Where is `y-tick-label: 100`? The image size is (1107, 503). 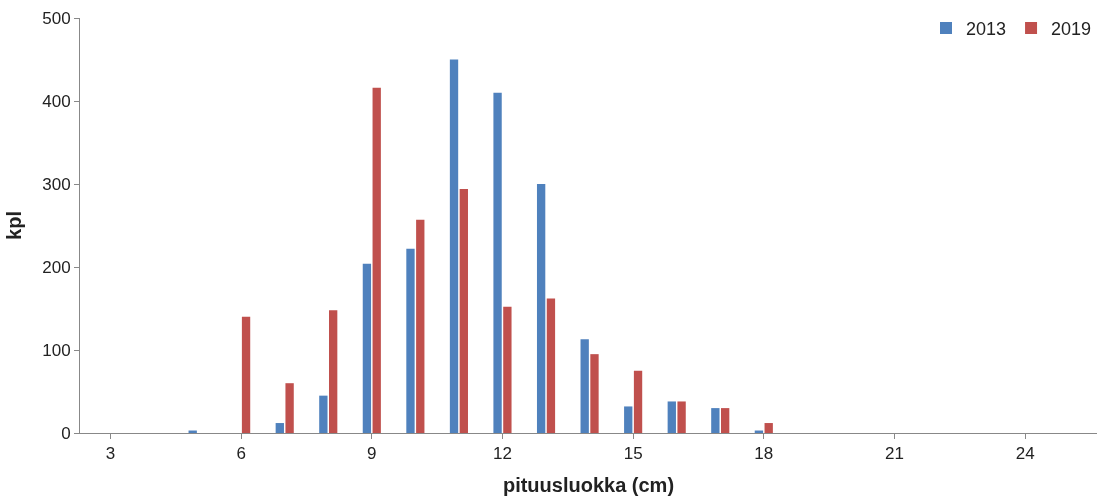 y-tick-label: 100 is located at coordinates (56, 350).